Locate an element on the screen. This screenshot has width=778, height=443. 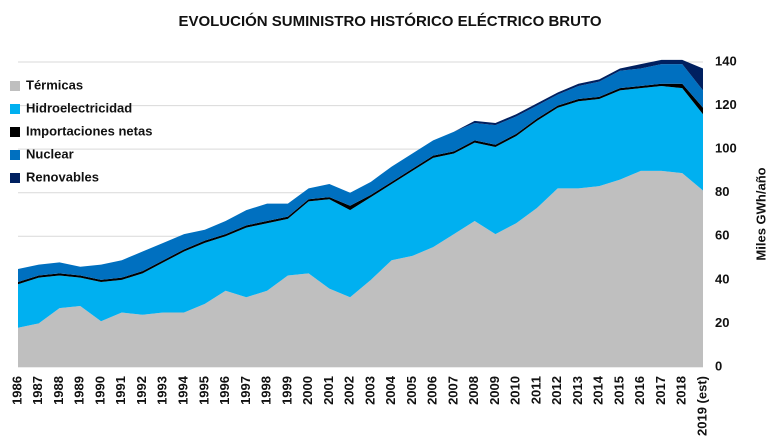
x-tick-label: 2002 is located at coordinates (349, 390).